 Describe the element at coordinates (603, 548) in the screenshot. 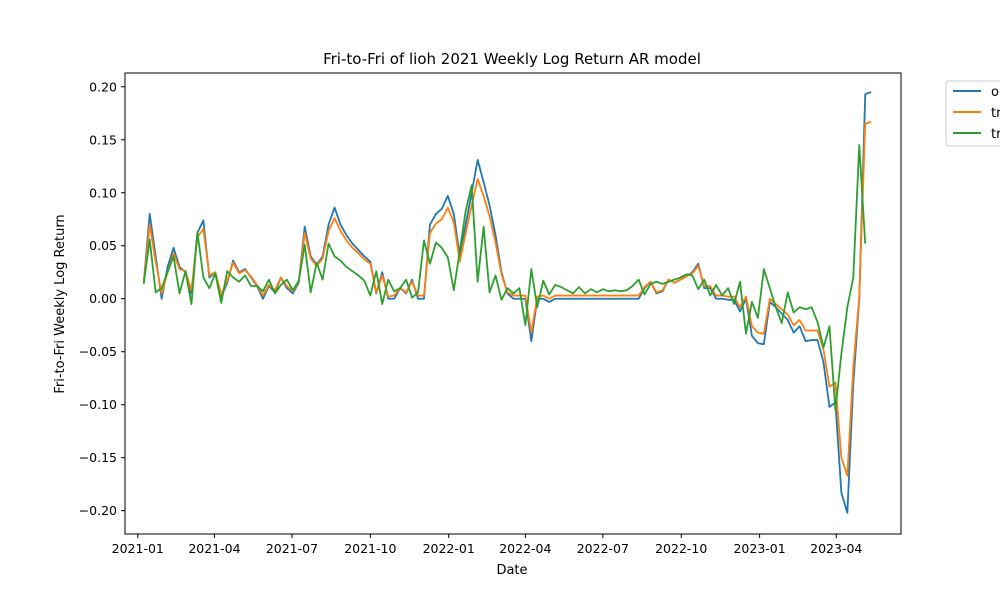

I see `x-tick-label: 2022-07` at that location.